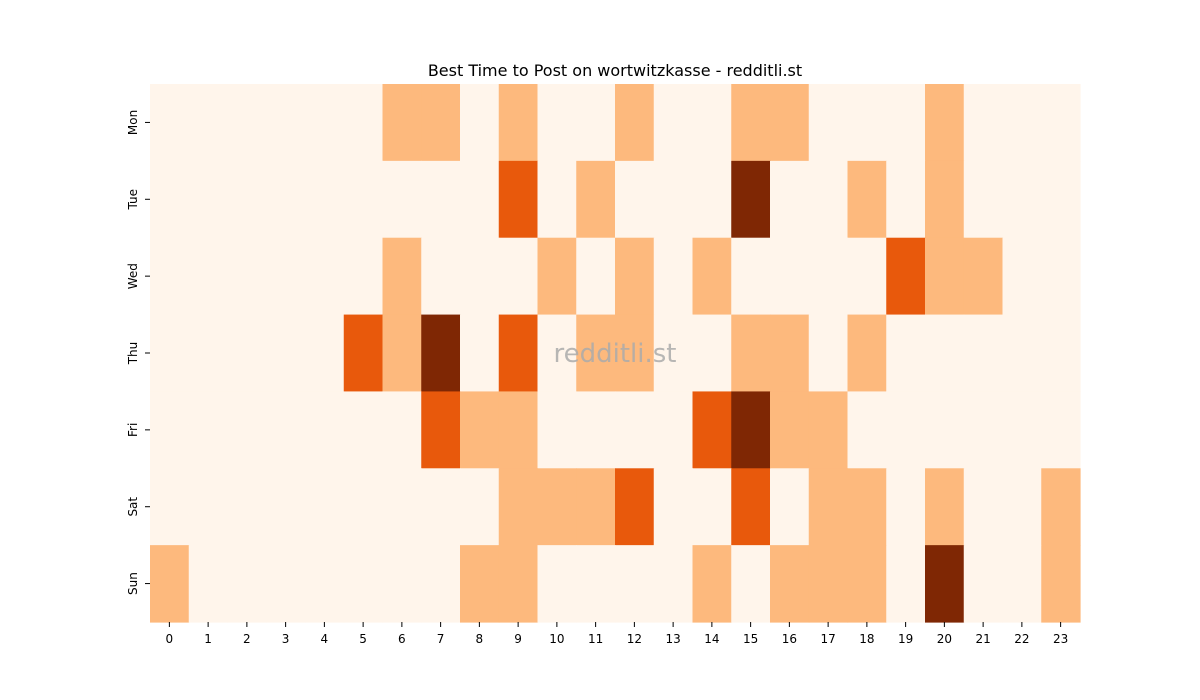 The image size is (1200, 700). I want to click on x-tick-label: 14, so click(711, 639).